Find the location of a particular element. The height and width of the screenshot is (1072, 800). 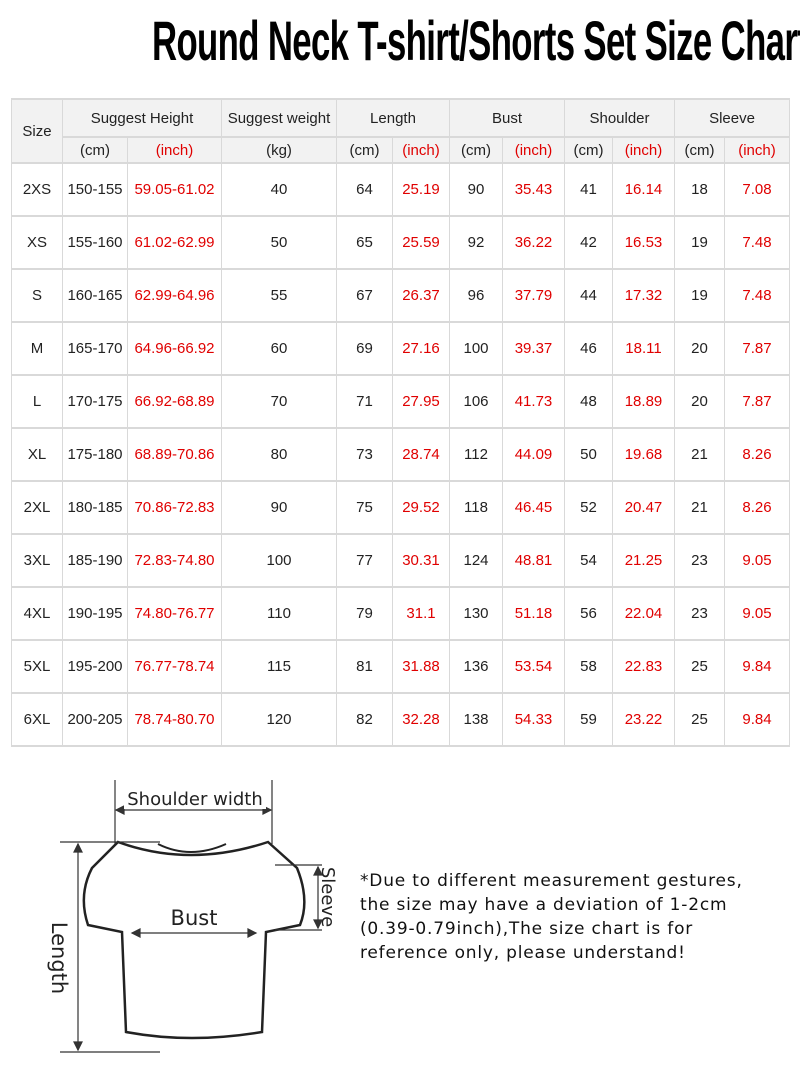

value-cell: 36.22 is located at coordinates (533, 242).